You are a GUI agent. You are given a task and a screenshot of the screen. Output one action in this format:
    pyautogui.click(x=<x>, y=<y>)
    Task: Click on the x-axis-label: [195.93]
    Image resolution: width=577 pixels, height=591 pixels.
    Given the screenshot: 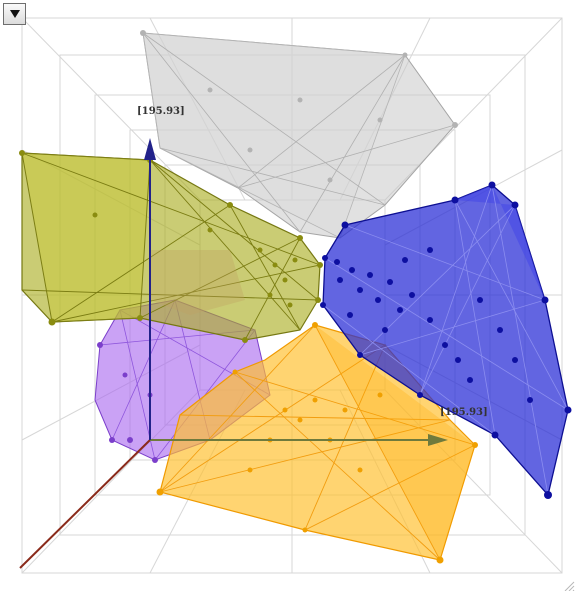 What is the action you would take?
    pyautogui.click(x=464, y=412)
    